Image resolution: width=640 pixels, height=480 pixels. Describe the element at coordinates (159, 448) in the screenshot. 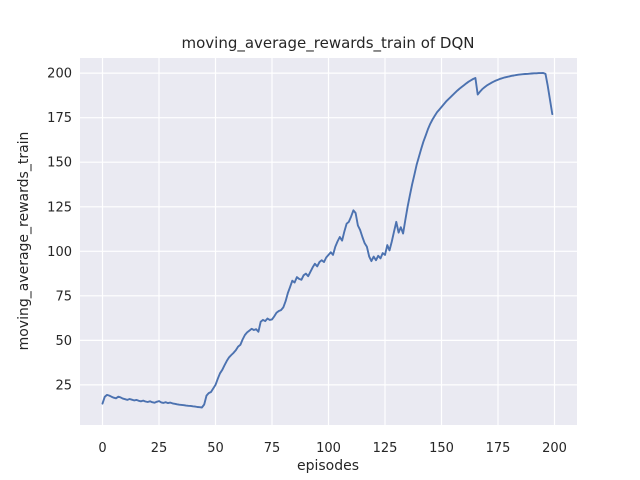

I see `x-tick-label: 25` at that location.